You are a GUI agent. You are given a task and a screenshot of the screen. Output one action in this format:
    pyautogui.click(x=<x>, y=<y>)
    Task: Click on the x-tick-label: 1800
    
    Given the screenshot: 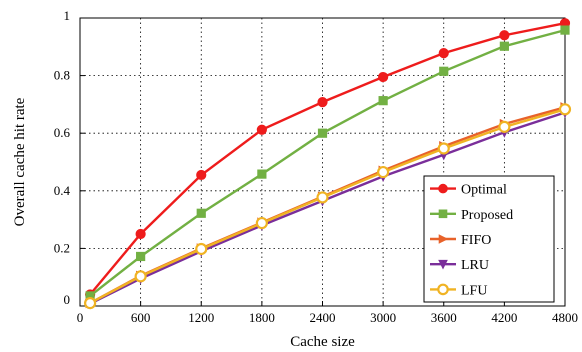 What is the action you would take?
    pyautogui.click(x=262, y=317)
    